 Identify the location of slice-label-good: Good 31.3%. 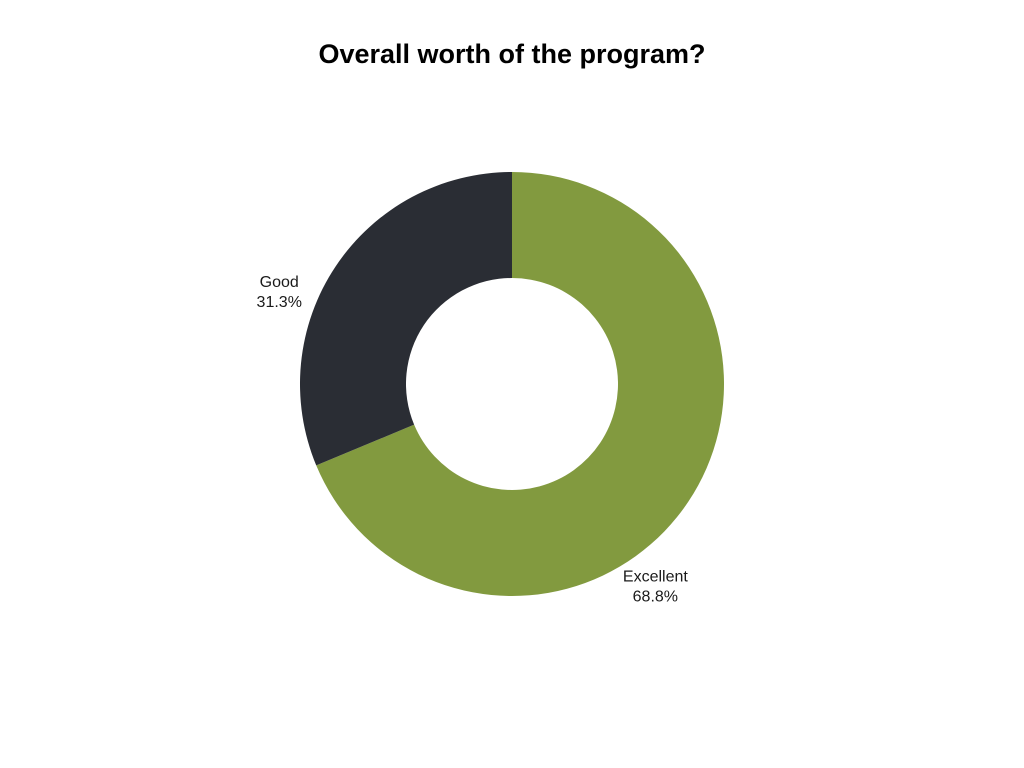
(279, 292).